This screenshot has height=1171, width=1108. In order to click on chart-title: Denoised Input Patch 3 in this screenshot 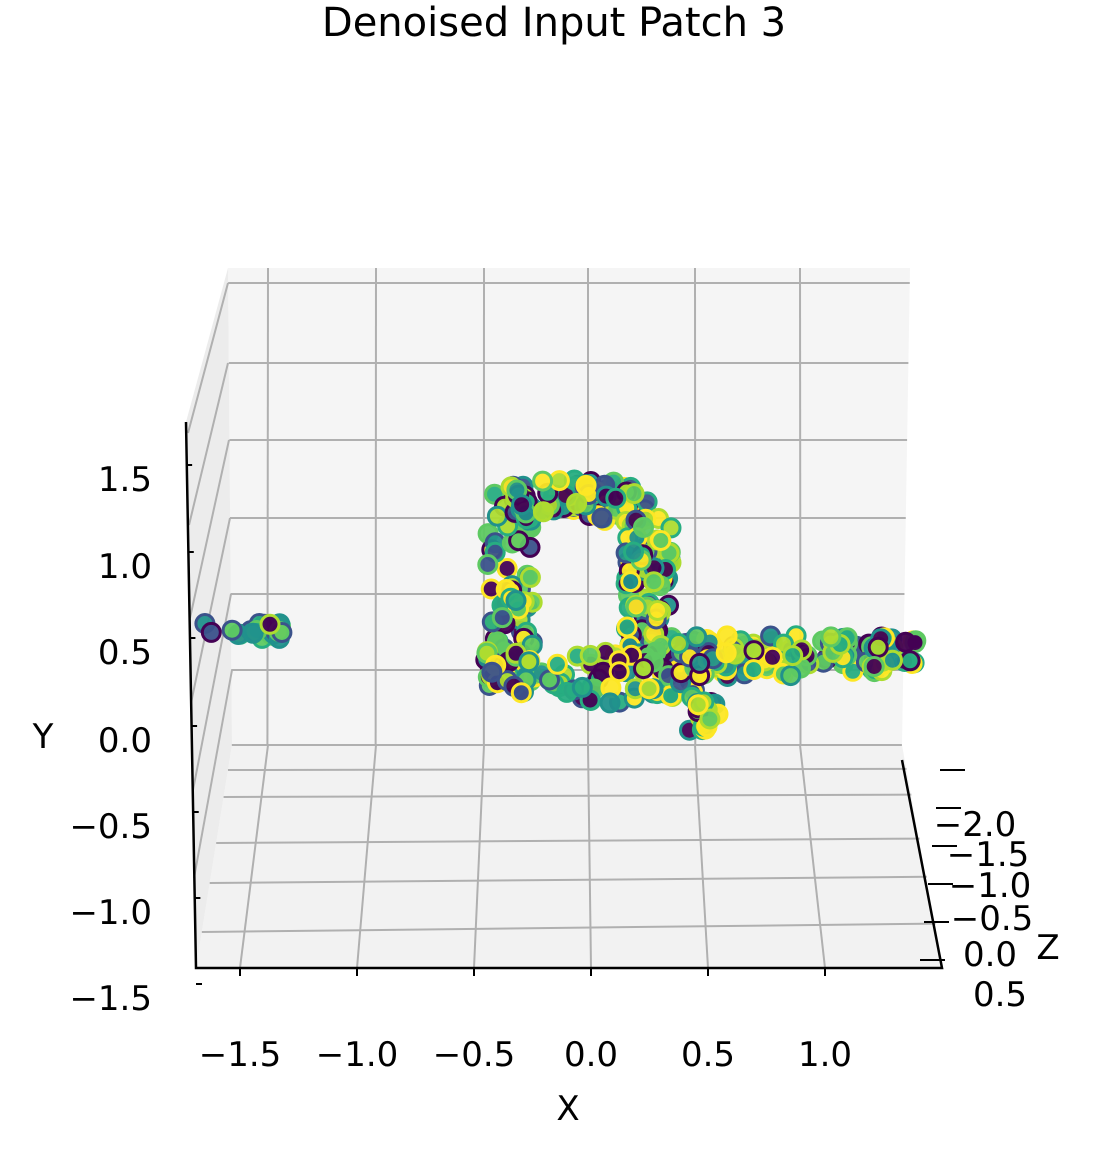, I will do `click(554, 23)`.